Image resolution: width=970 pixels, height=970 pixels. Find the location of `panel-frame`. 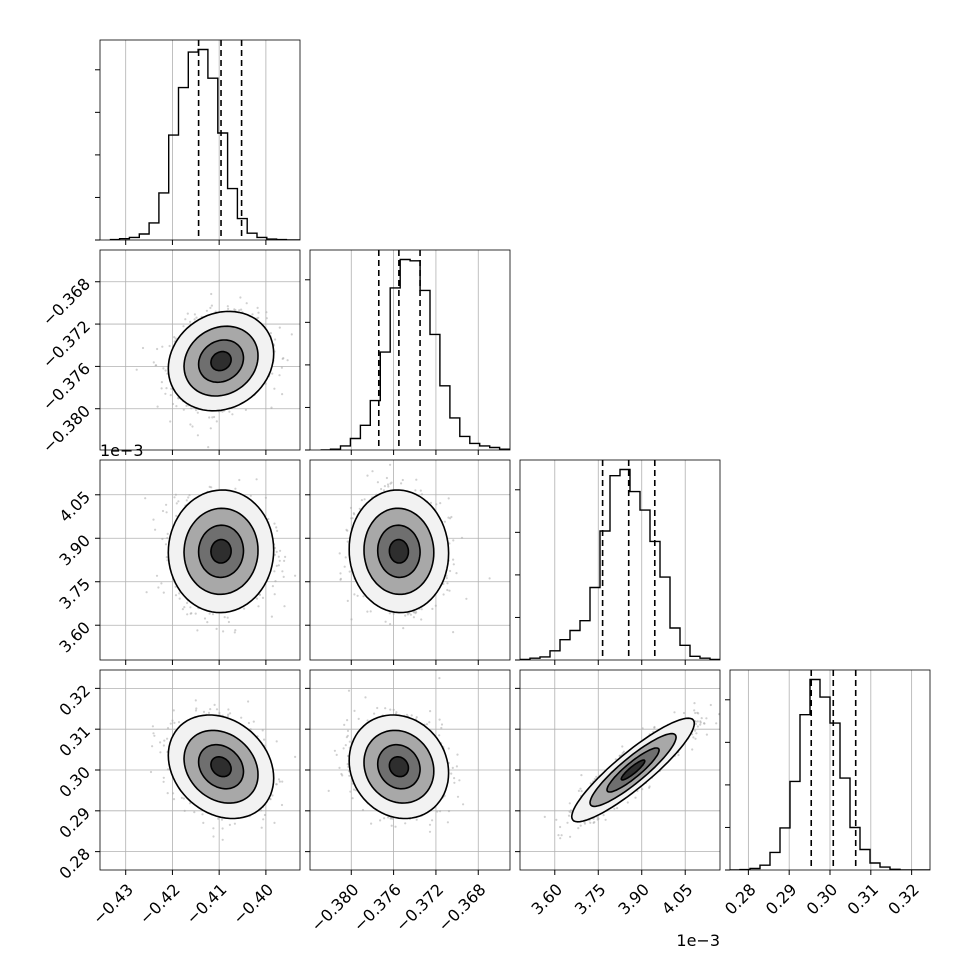

panel-frame is located at coordinates (200, 560).